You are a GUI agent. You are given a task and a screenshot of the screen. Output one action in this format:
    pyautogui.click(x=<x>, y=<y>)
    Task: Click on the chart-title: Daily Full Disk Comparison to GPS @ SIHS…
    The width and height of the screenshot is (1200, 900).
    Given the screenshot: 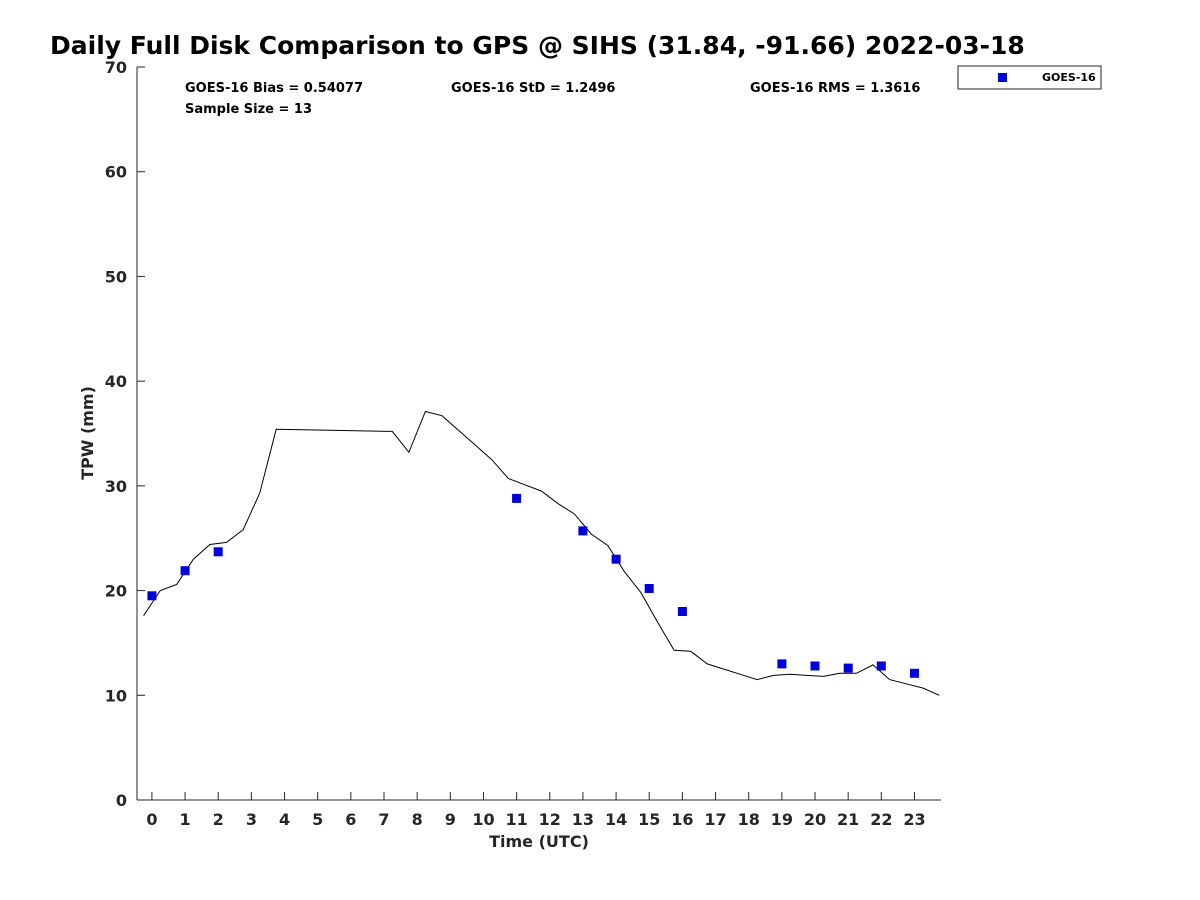 What is the action you would take?
    pyautogui.click(x=537, y=45)
    